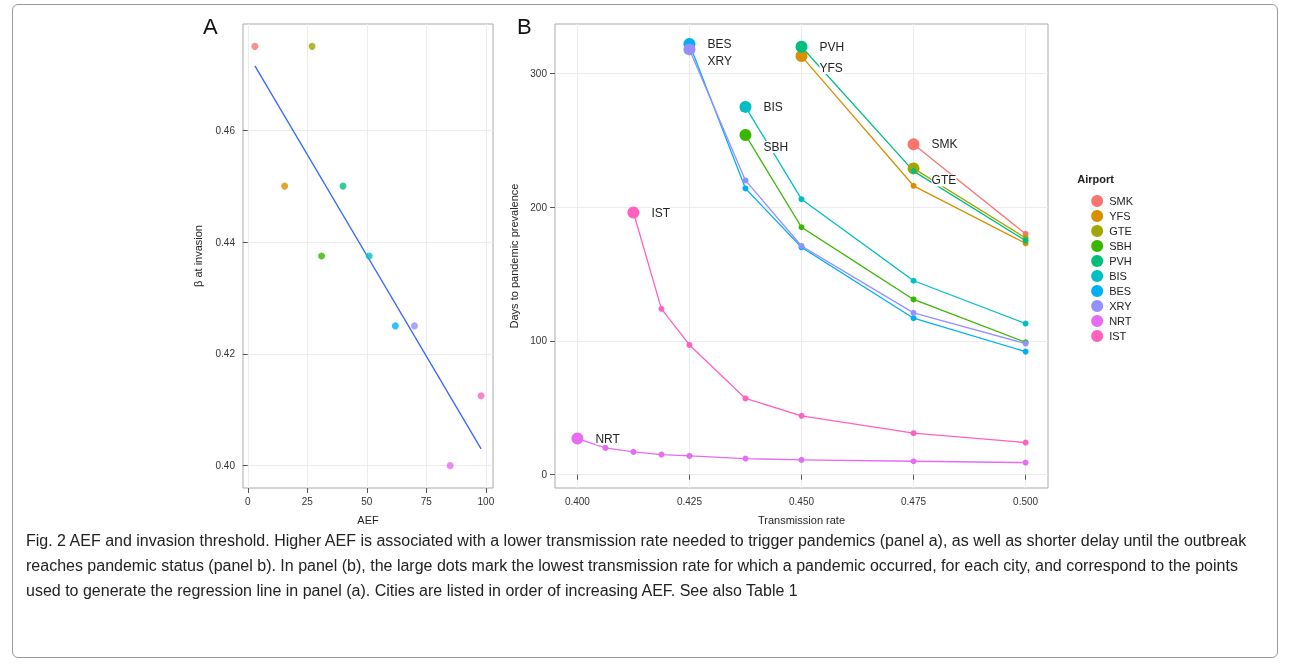 Image resolution: width=1289 pixels, height=664 pixels. I want to click on text: NRT, so click(607, 438).